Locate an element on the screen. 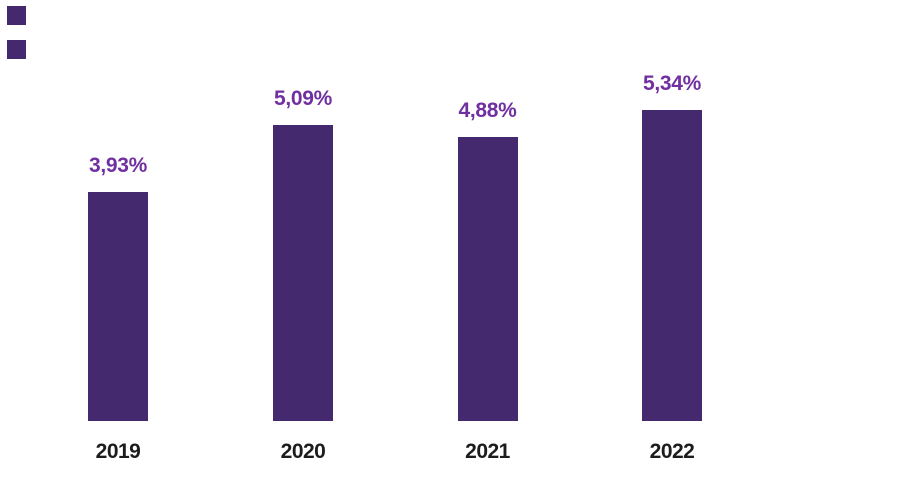 The height and width of the screenshot is (500, 900). bar-value-label-2019: 3,93% is located at coordinates (118, 165).